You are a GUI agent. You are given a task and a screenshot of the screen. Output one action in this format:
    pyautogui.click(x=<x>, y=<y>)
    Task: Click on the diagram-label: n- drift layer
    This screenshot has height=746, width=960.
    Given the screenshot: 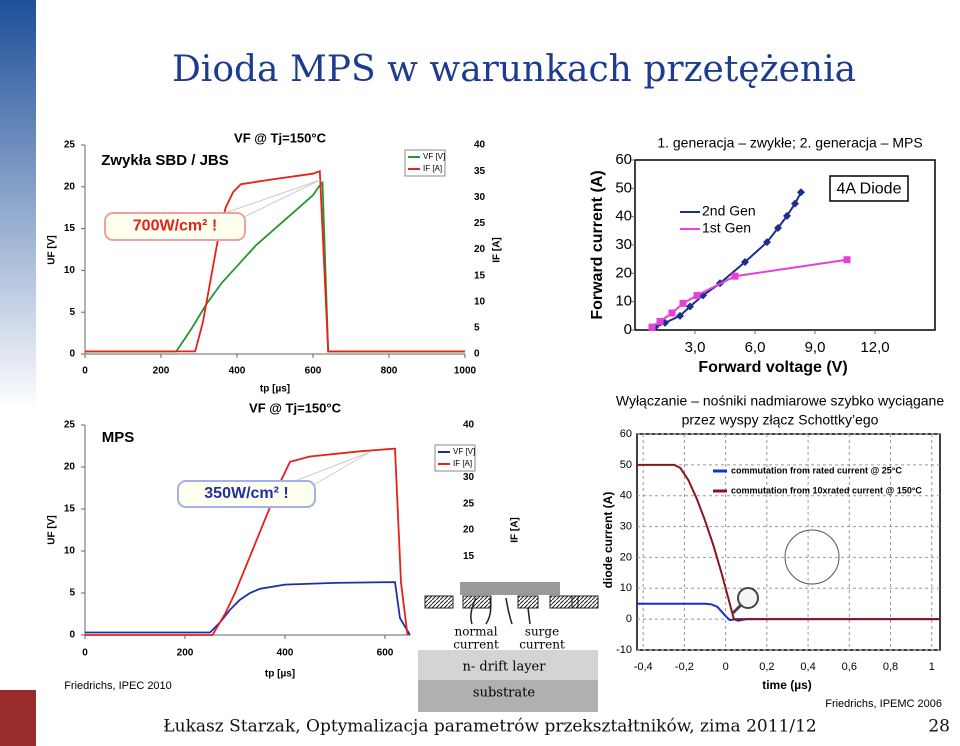 What is the action you would take?
    pyautogui.click(x=505, y=667)
    